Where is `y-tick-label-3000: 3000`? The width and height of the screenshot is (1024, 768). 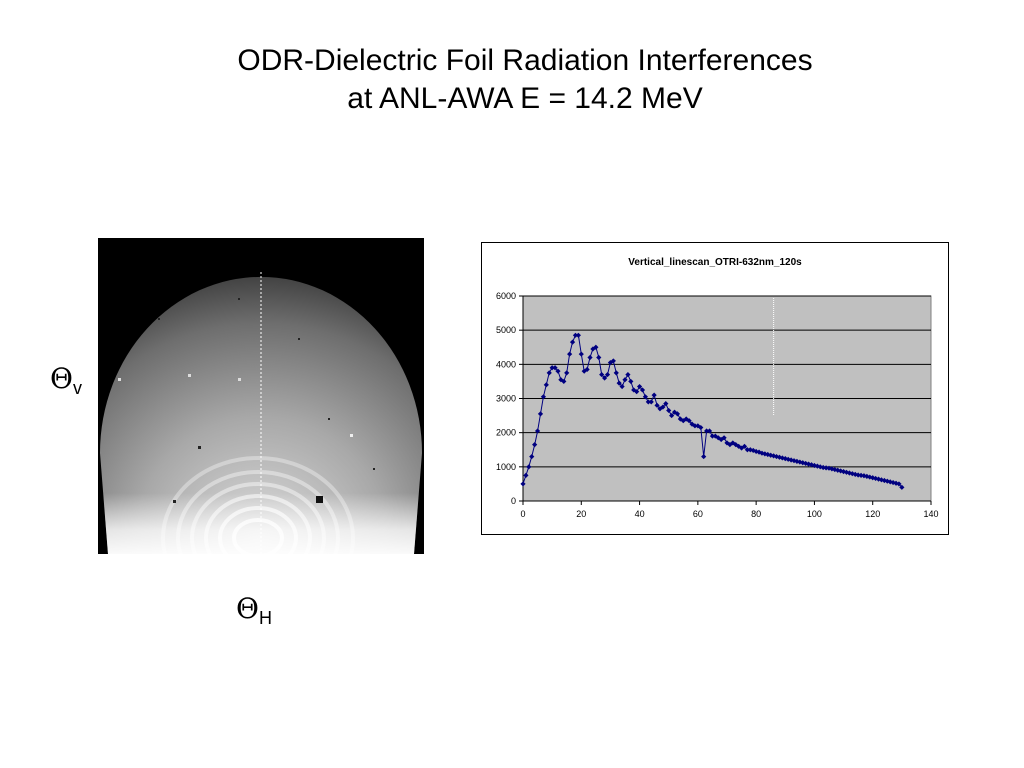
y-tick-label-3000: 3000 is located at coordinates (506, 399).